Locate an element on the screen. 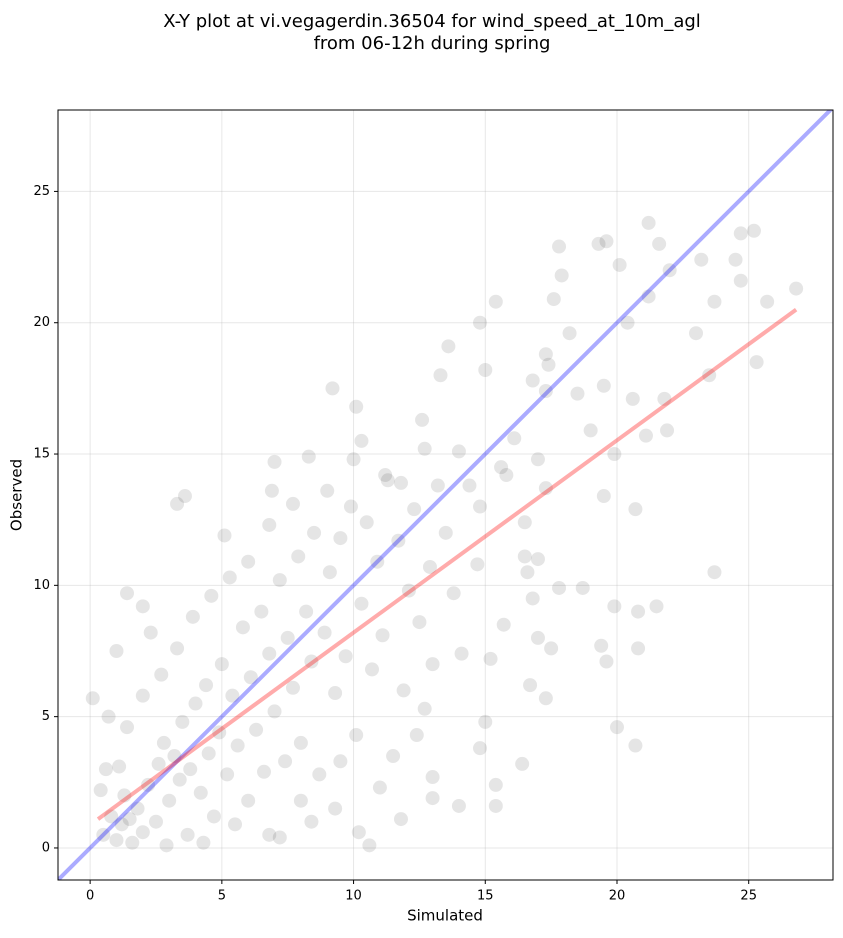 Image resolution: width=843 pixels, height=938 pixels. y-tick-label: 20 is located at coordinates (41, 322).